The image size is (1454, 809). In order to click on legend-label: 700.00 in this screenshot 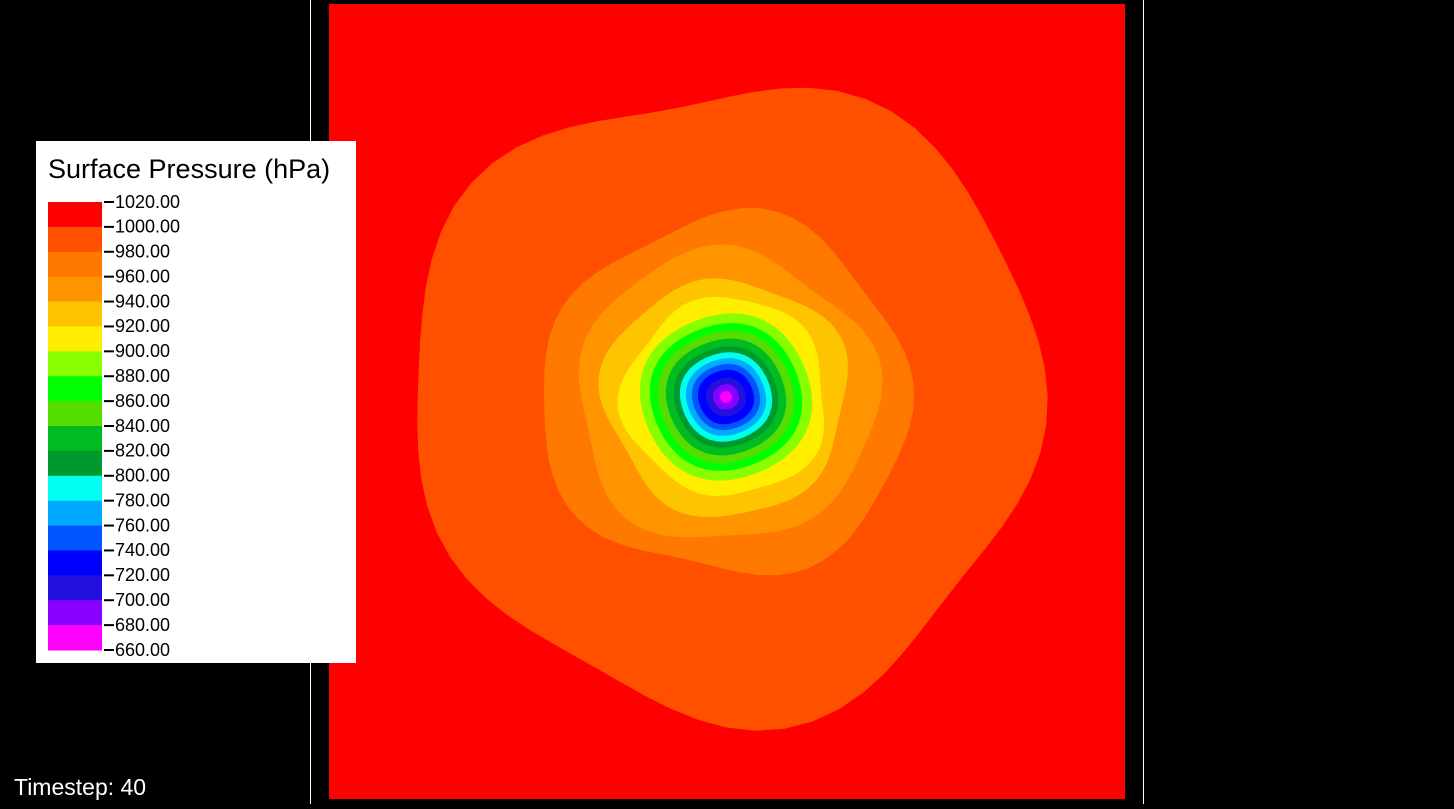, I will do `click(142, 600)`.